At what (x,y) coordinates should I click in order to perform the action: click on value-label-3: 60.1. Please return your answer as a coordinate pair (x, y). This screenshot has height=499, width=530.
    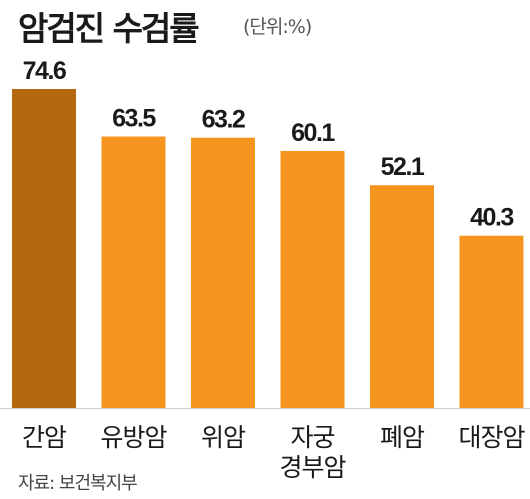
    Looking at the image, I should click on (313, 133).